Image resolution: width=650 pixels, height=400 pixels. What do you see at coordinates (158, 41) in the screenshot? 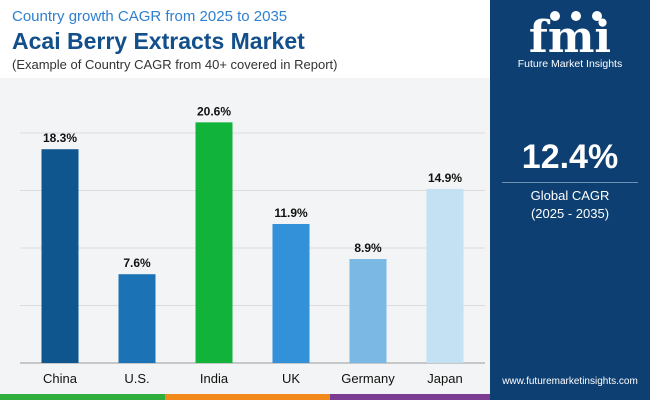
I see `chart-title: Acai Berry Extracts Market` at bounding box center [158, 41].